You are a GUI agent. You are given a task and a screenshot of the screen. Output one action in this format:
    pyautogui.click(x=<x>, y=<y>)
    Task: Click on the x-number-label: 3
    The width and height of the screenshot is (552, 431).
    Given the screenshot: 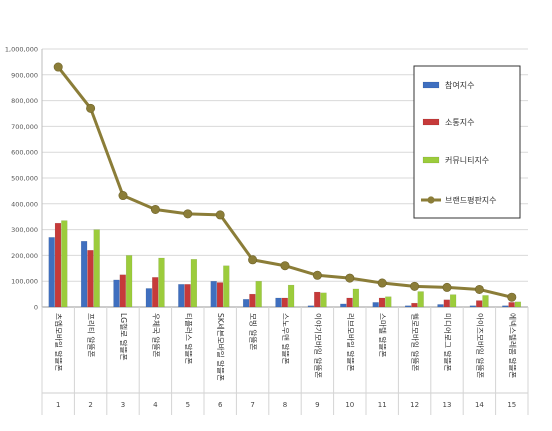 What is the action you would take?
    pyautogui.click(x=123, y=405)
    